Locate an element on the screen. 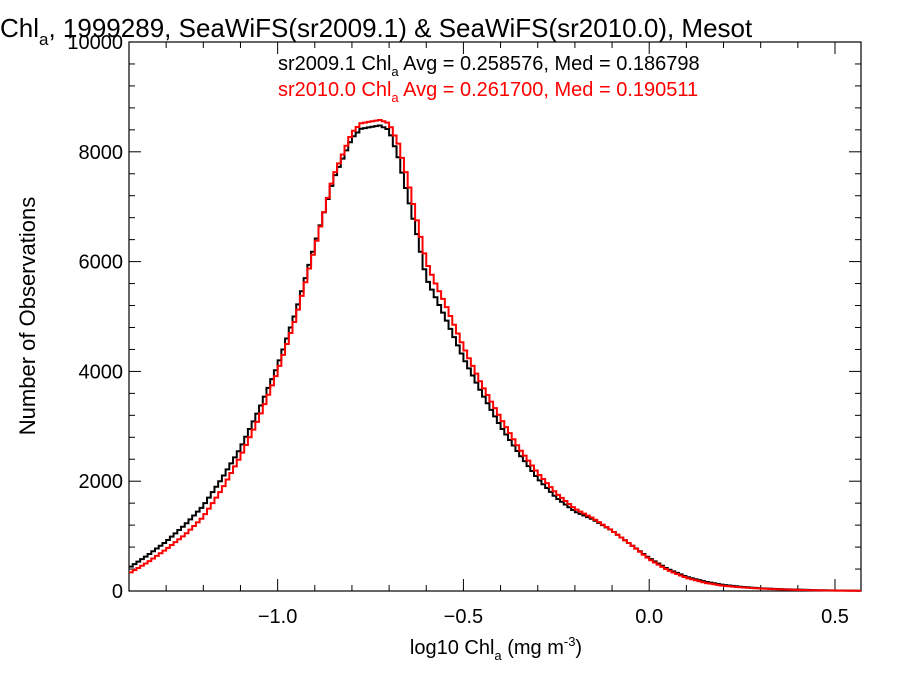 This screenshot has width=900, height=675. x-tick-label: −0.5 is located at coordinates (463, 617).